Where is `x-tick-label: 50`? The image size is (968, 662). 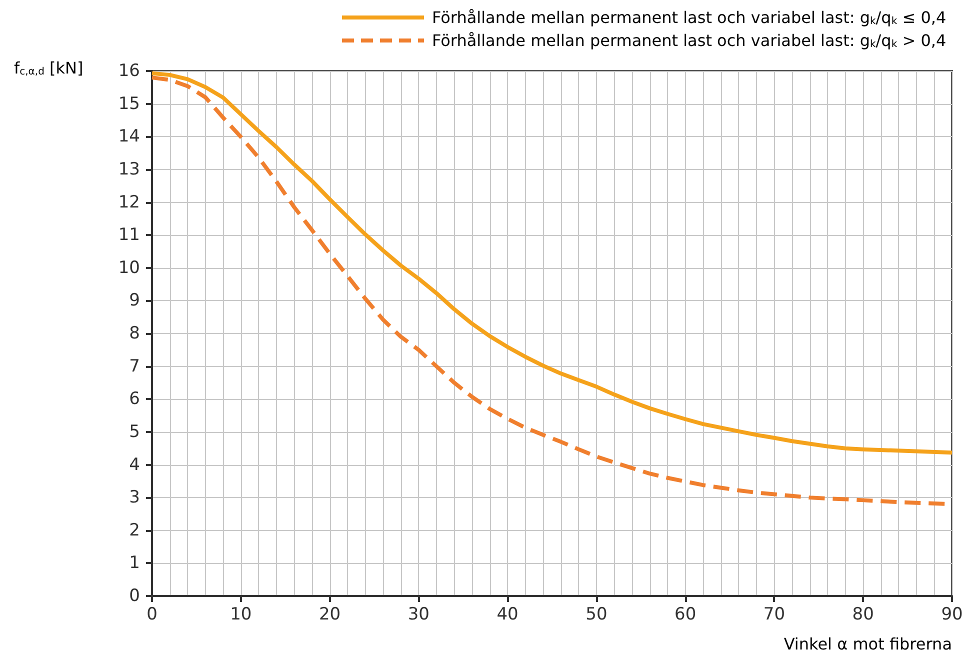 x-tick-label: 50 is located at coordinates (597, 614).